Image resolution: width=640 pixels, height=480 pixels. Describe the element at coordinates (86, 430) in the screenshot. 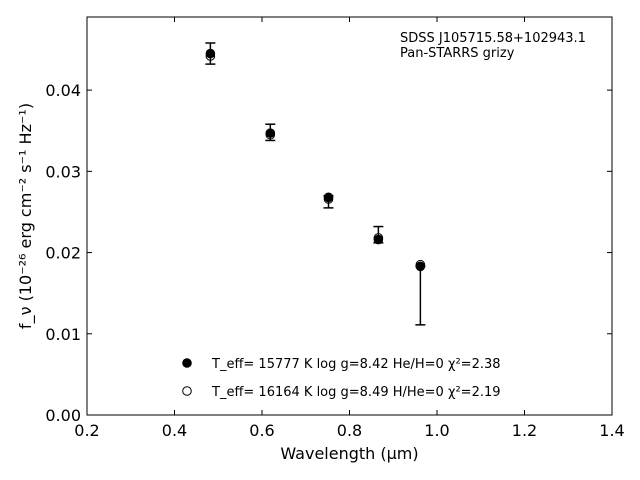

I see `x-tick-label: 0.2` at that location.